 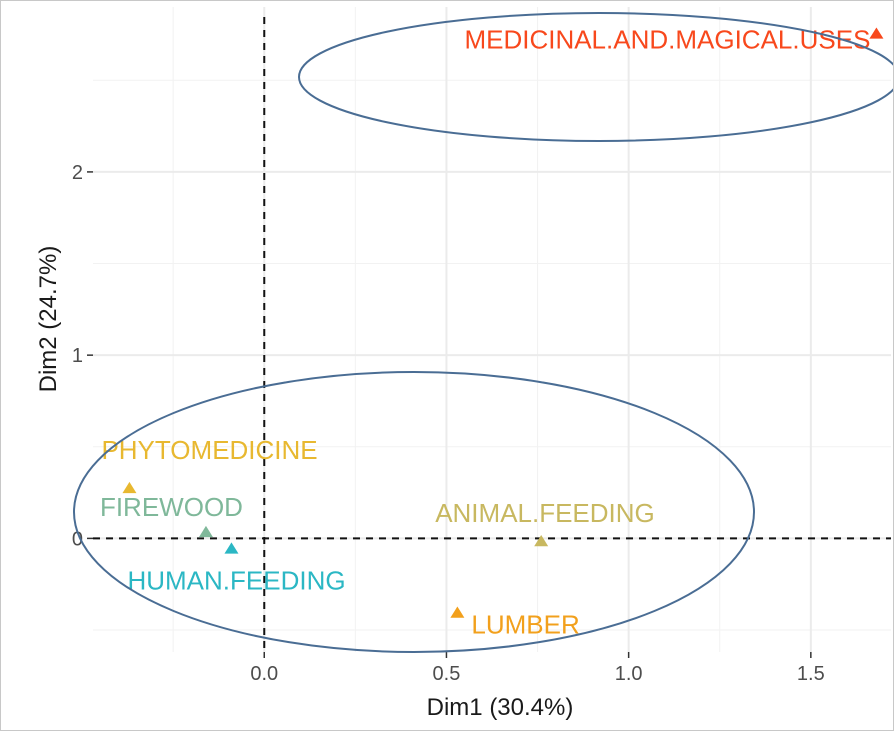 What do you see at coordinates (77, 173) in the screenshot?
I see `y-tick-label: 2` at bounding box center [77, 173].